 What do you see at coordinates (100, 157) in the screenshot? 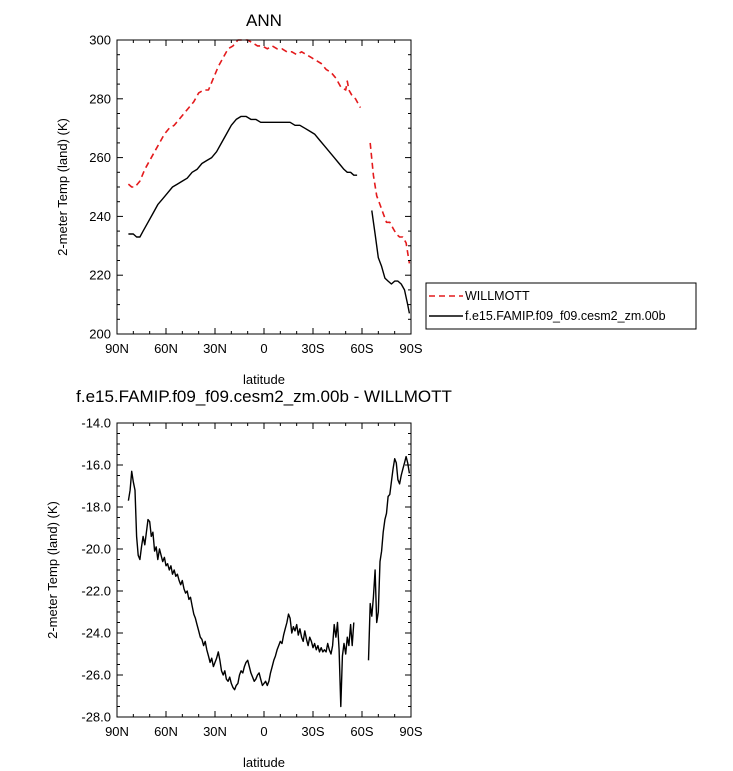
I see `y-tick-label: 260` at bounding box center [100, 157].